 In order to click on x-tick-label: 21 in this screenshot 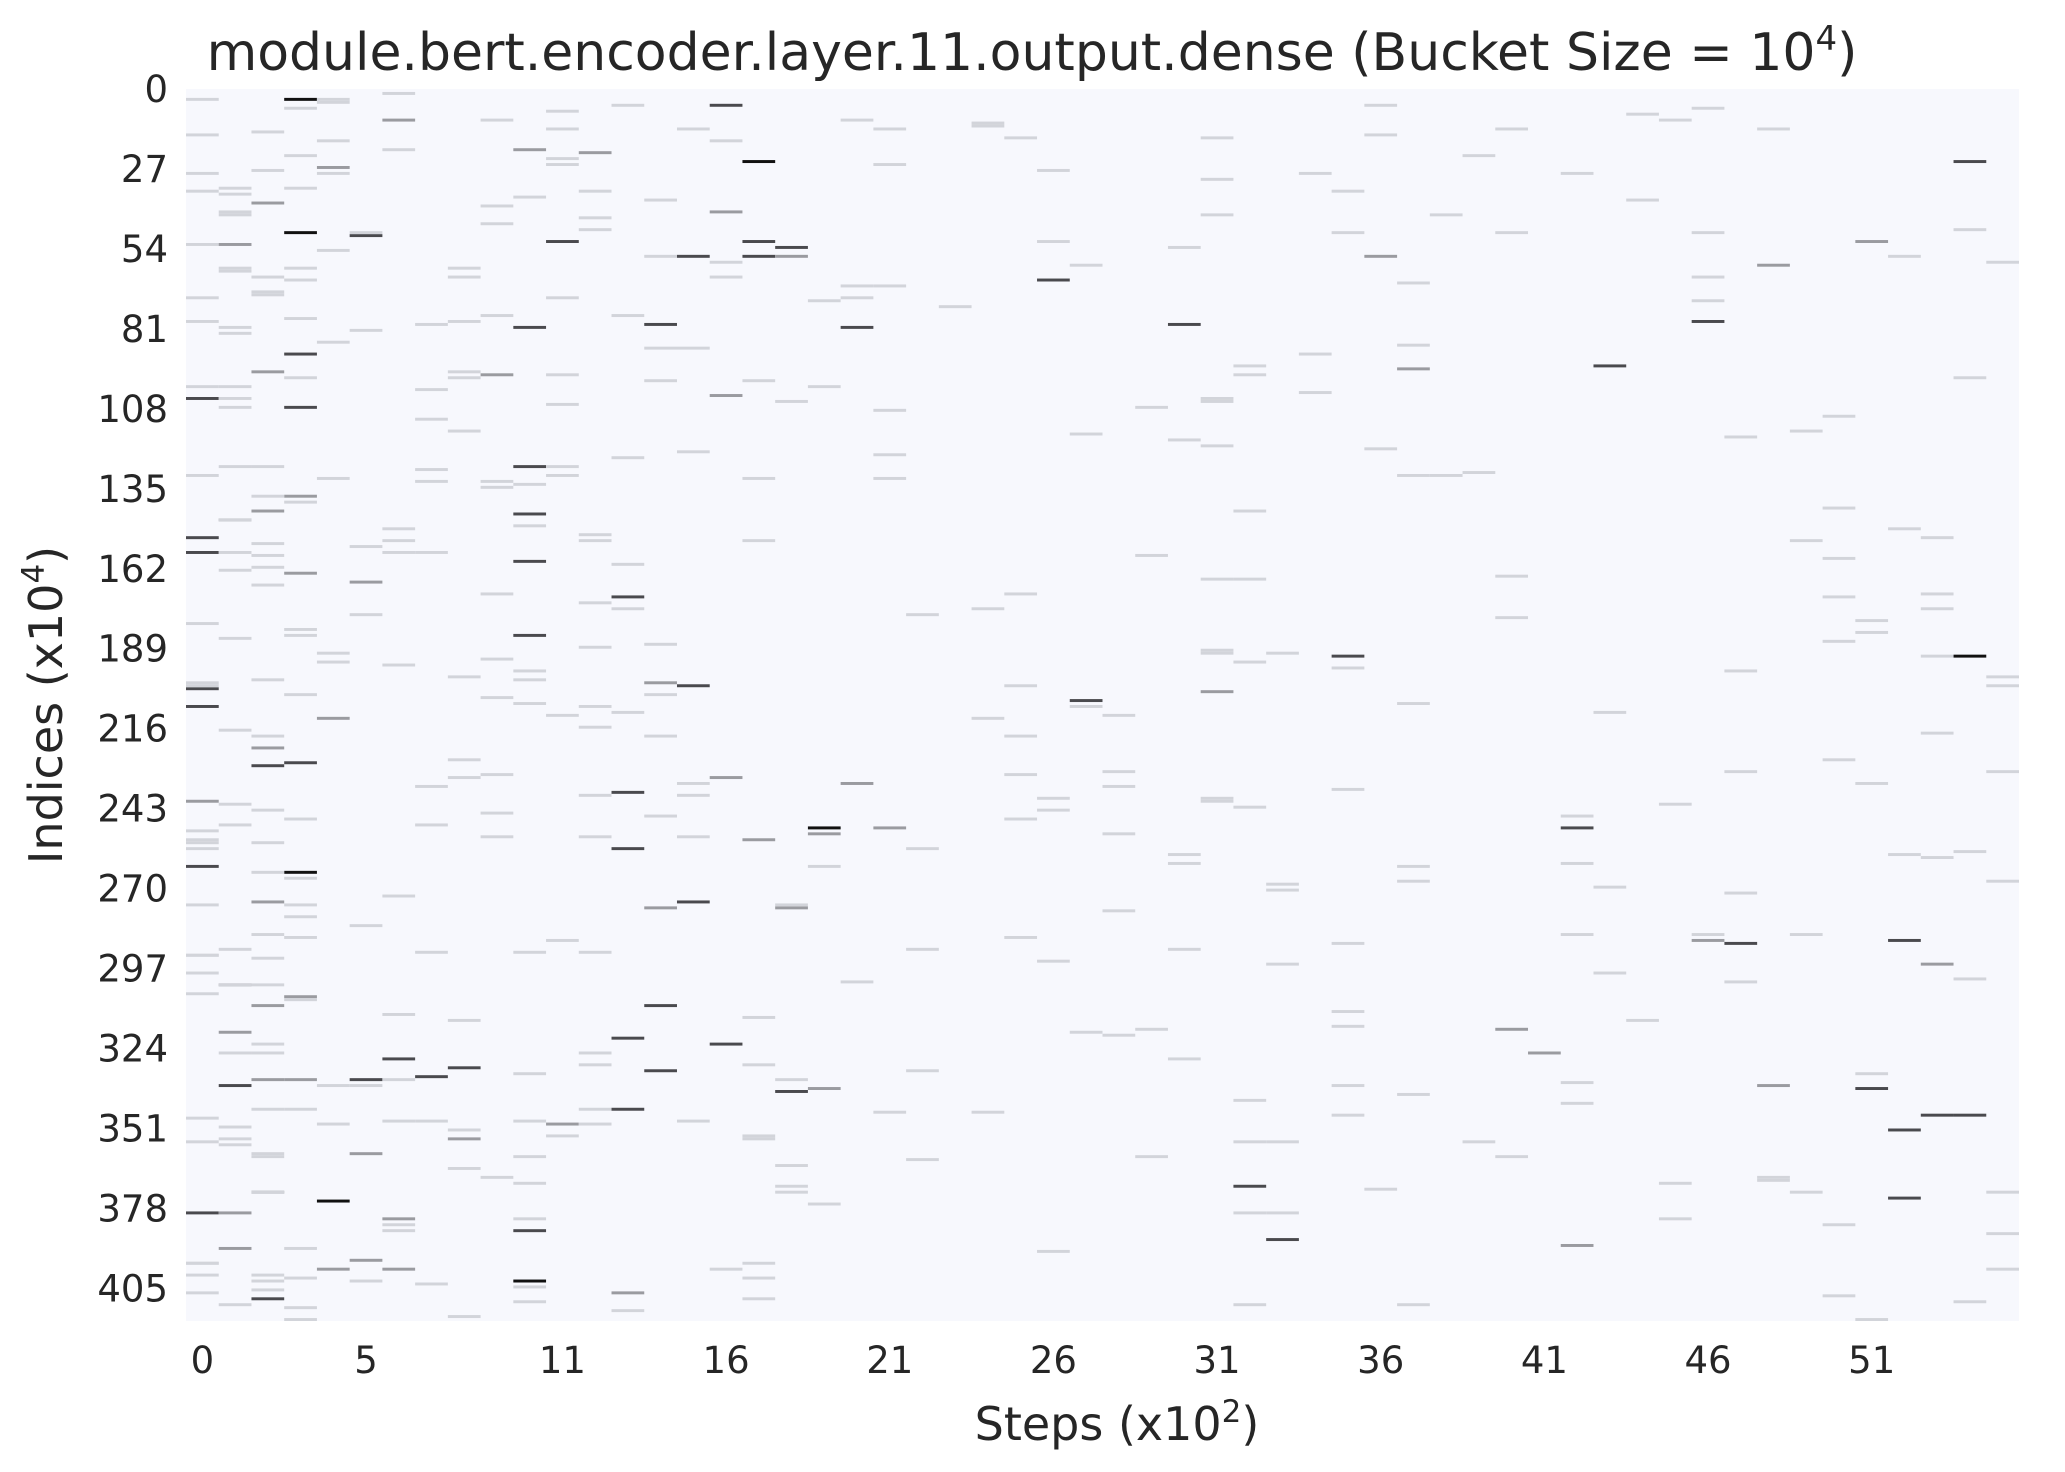, I will do `click(889, 1360)`.